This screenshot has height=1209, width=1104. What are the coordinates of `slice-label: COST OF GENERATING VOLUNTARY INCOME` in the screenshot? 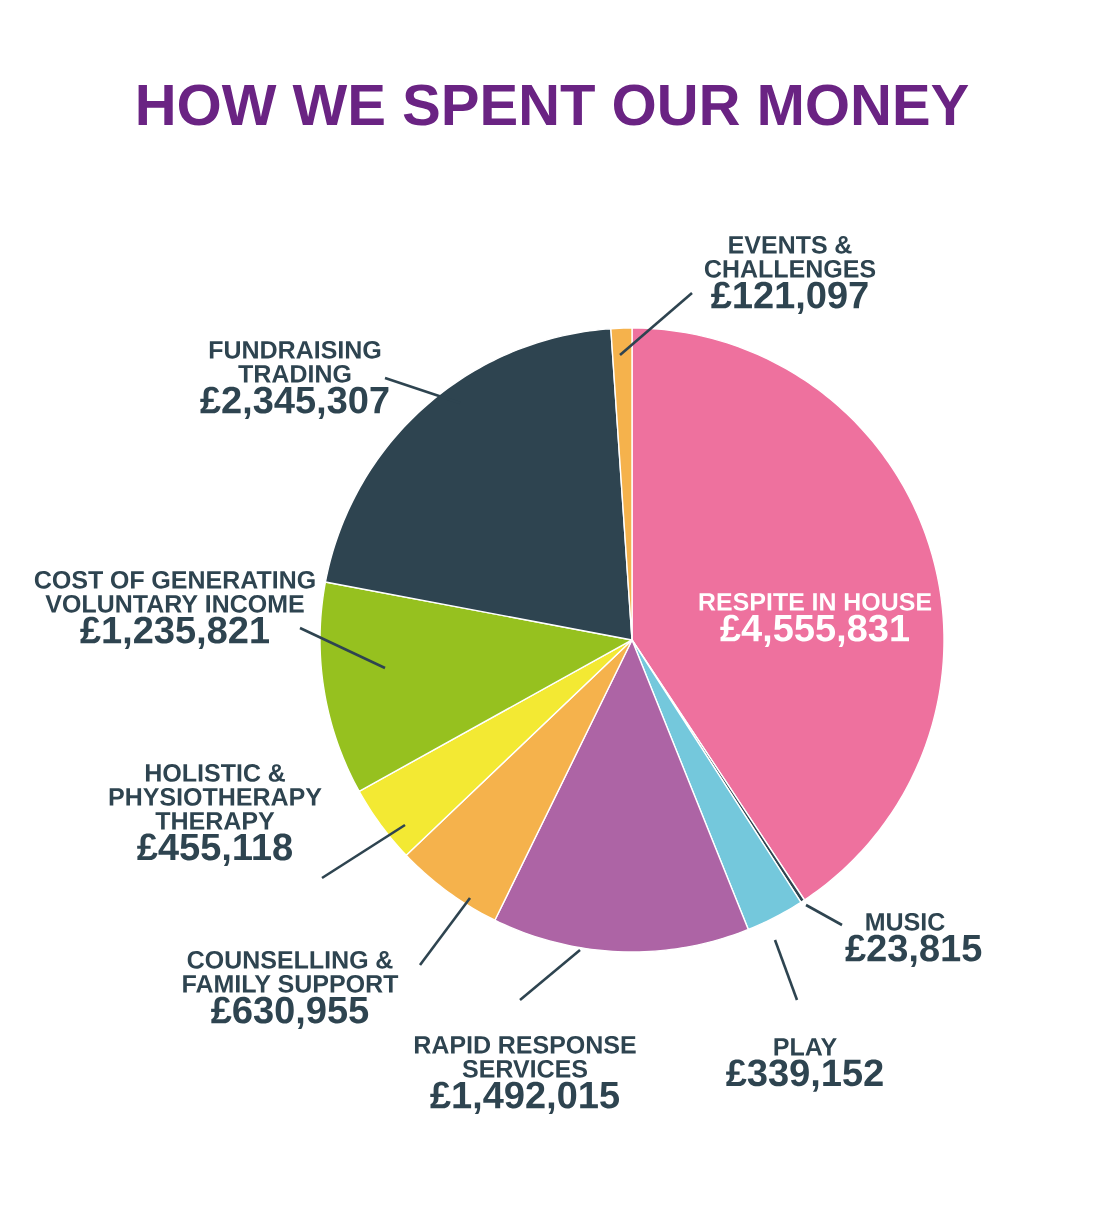 It's located at (174, 591).